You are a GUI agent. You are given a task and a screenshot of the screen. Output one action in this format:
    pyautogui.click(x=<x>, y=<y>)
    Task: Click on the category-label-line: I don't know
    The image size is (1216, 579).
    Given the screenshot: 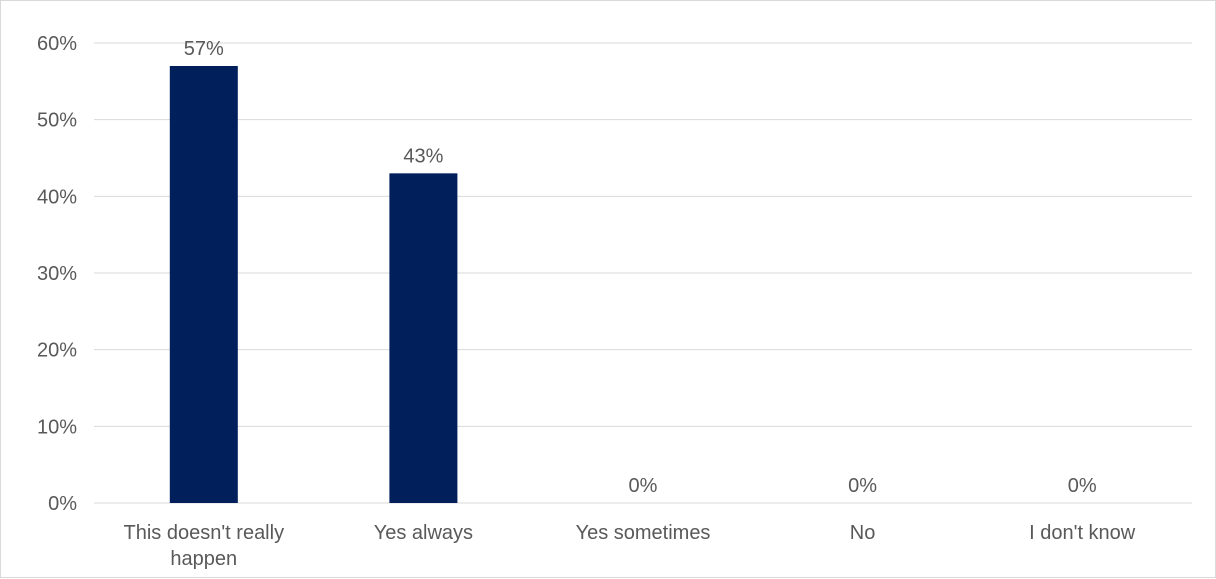 What is the action you would take?
    pyautogui.click(x=1082, y=533)
    